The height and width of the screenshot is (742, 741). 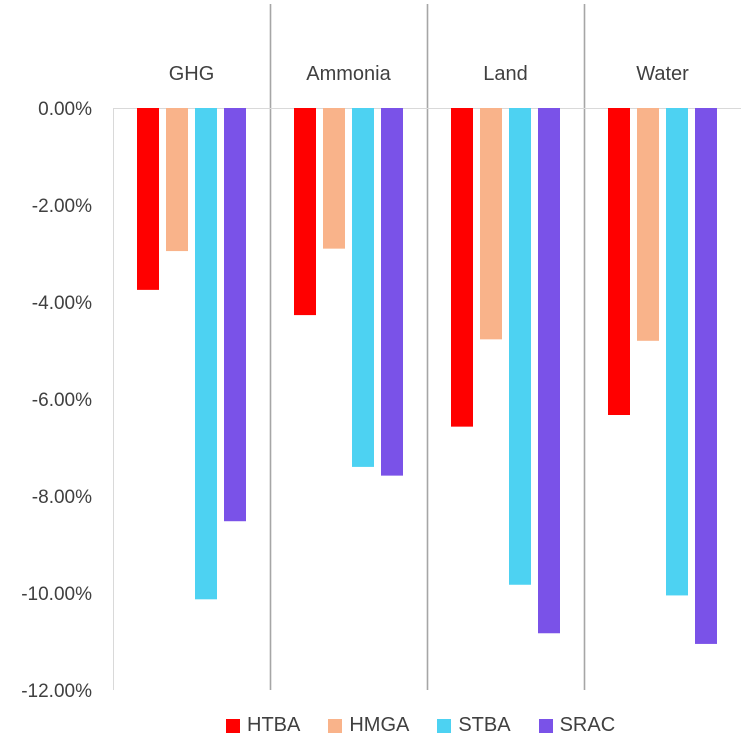 What do you see at coordinates (148, 199) in the screenshot?
I see `bar-htba-ghg` at bounding box center [148, 199].